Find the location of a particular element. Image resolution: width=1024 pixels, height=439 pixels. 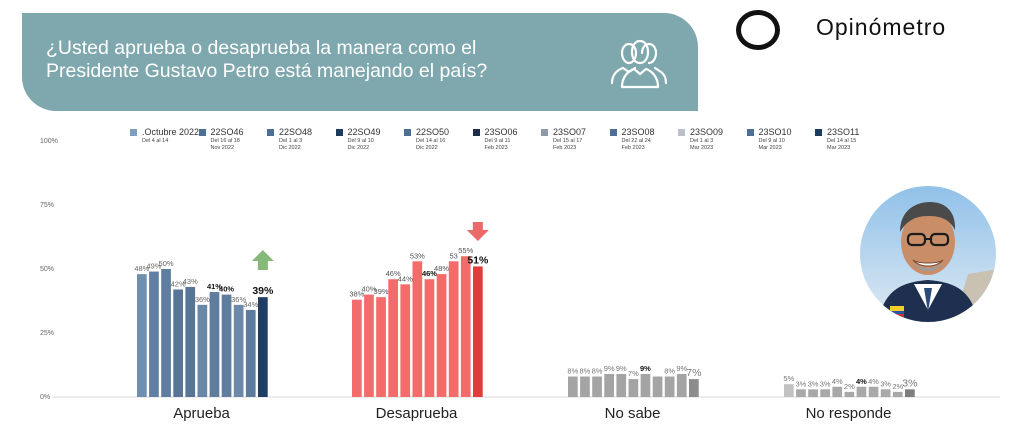

legend-label: 23SO09 is located at coordinates (707, 132).